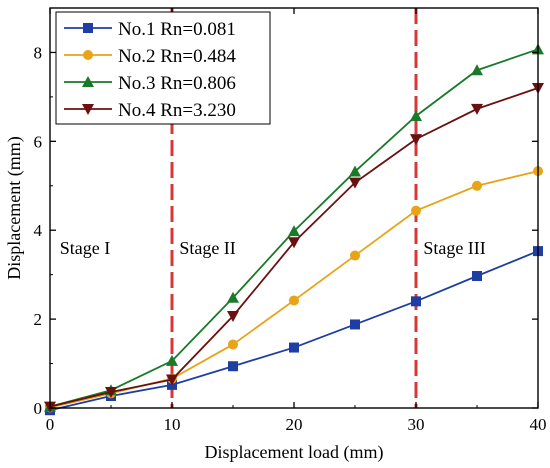 The width and height of the screenshot is (550, 468). What do you see at coordinates (538, 424) in the screenshot?
I see `x-tick-label: 40` at bounding box center [538, 424].